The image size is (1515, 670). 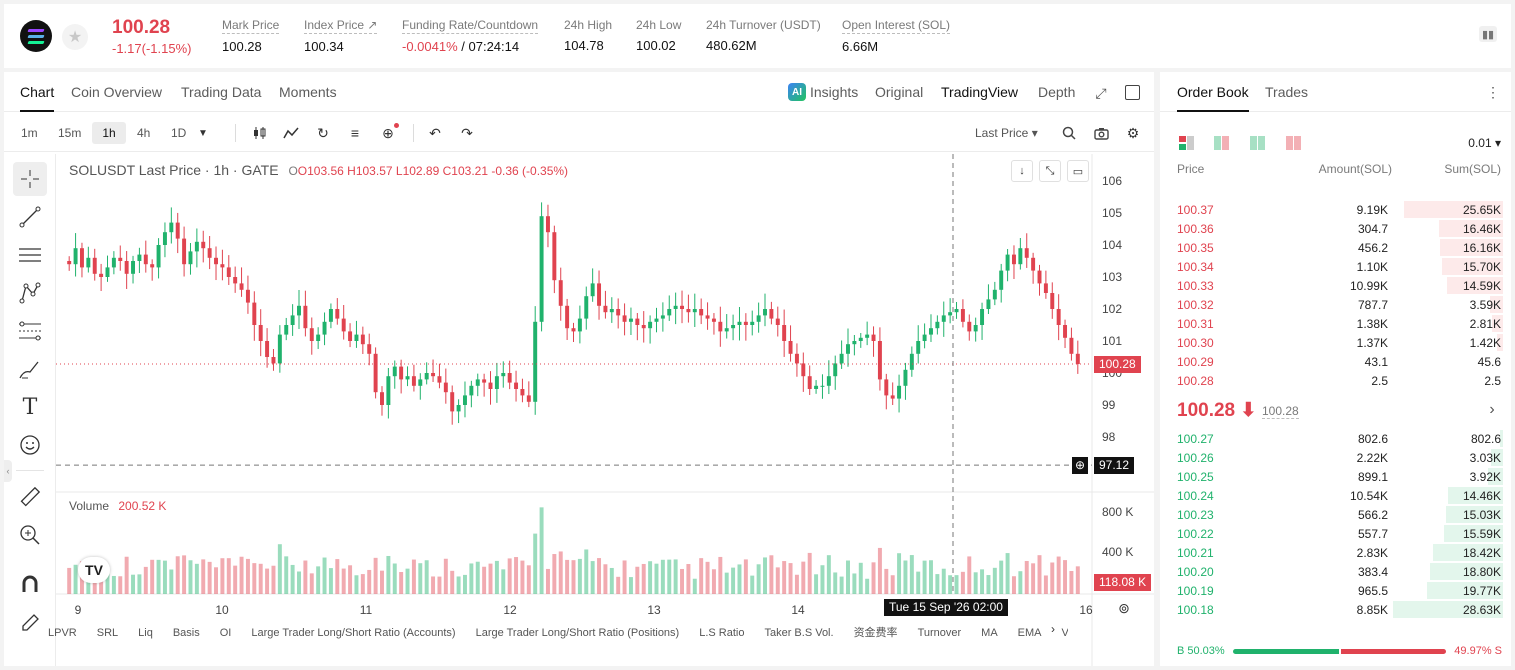 What do you see at coordinates (722, 633) in the screenshot?
I see `indicator-item: L.S Ratio` at bounding box center [722, 633].